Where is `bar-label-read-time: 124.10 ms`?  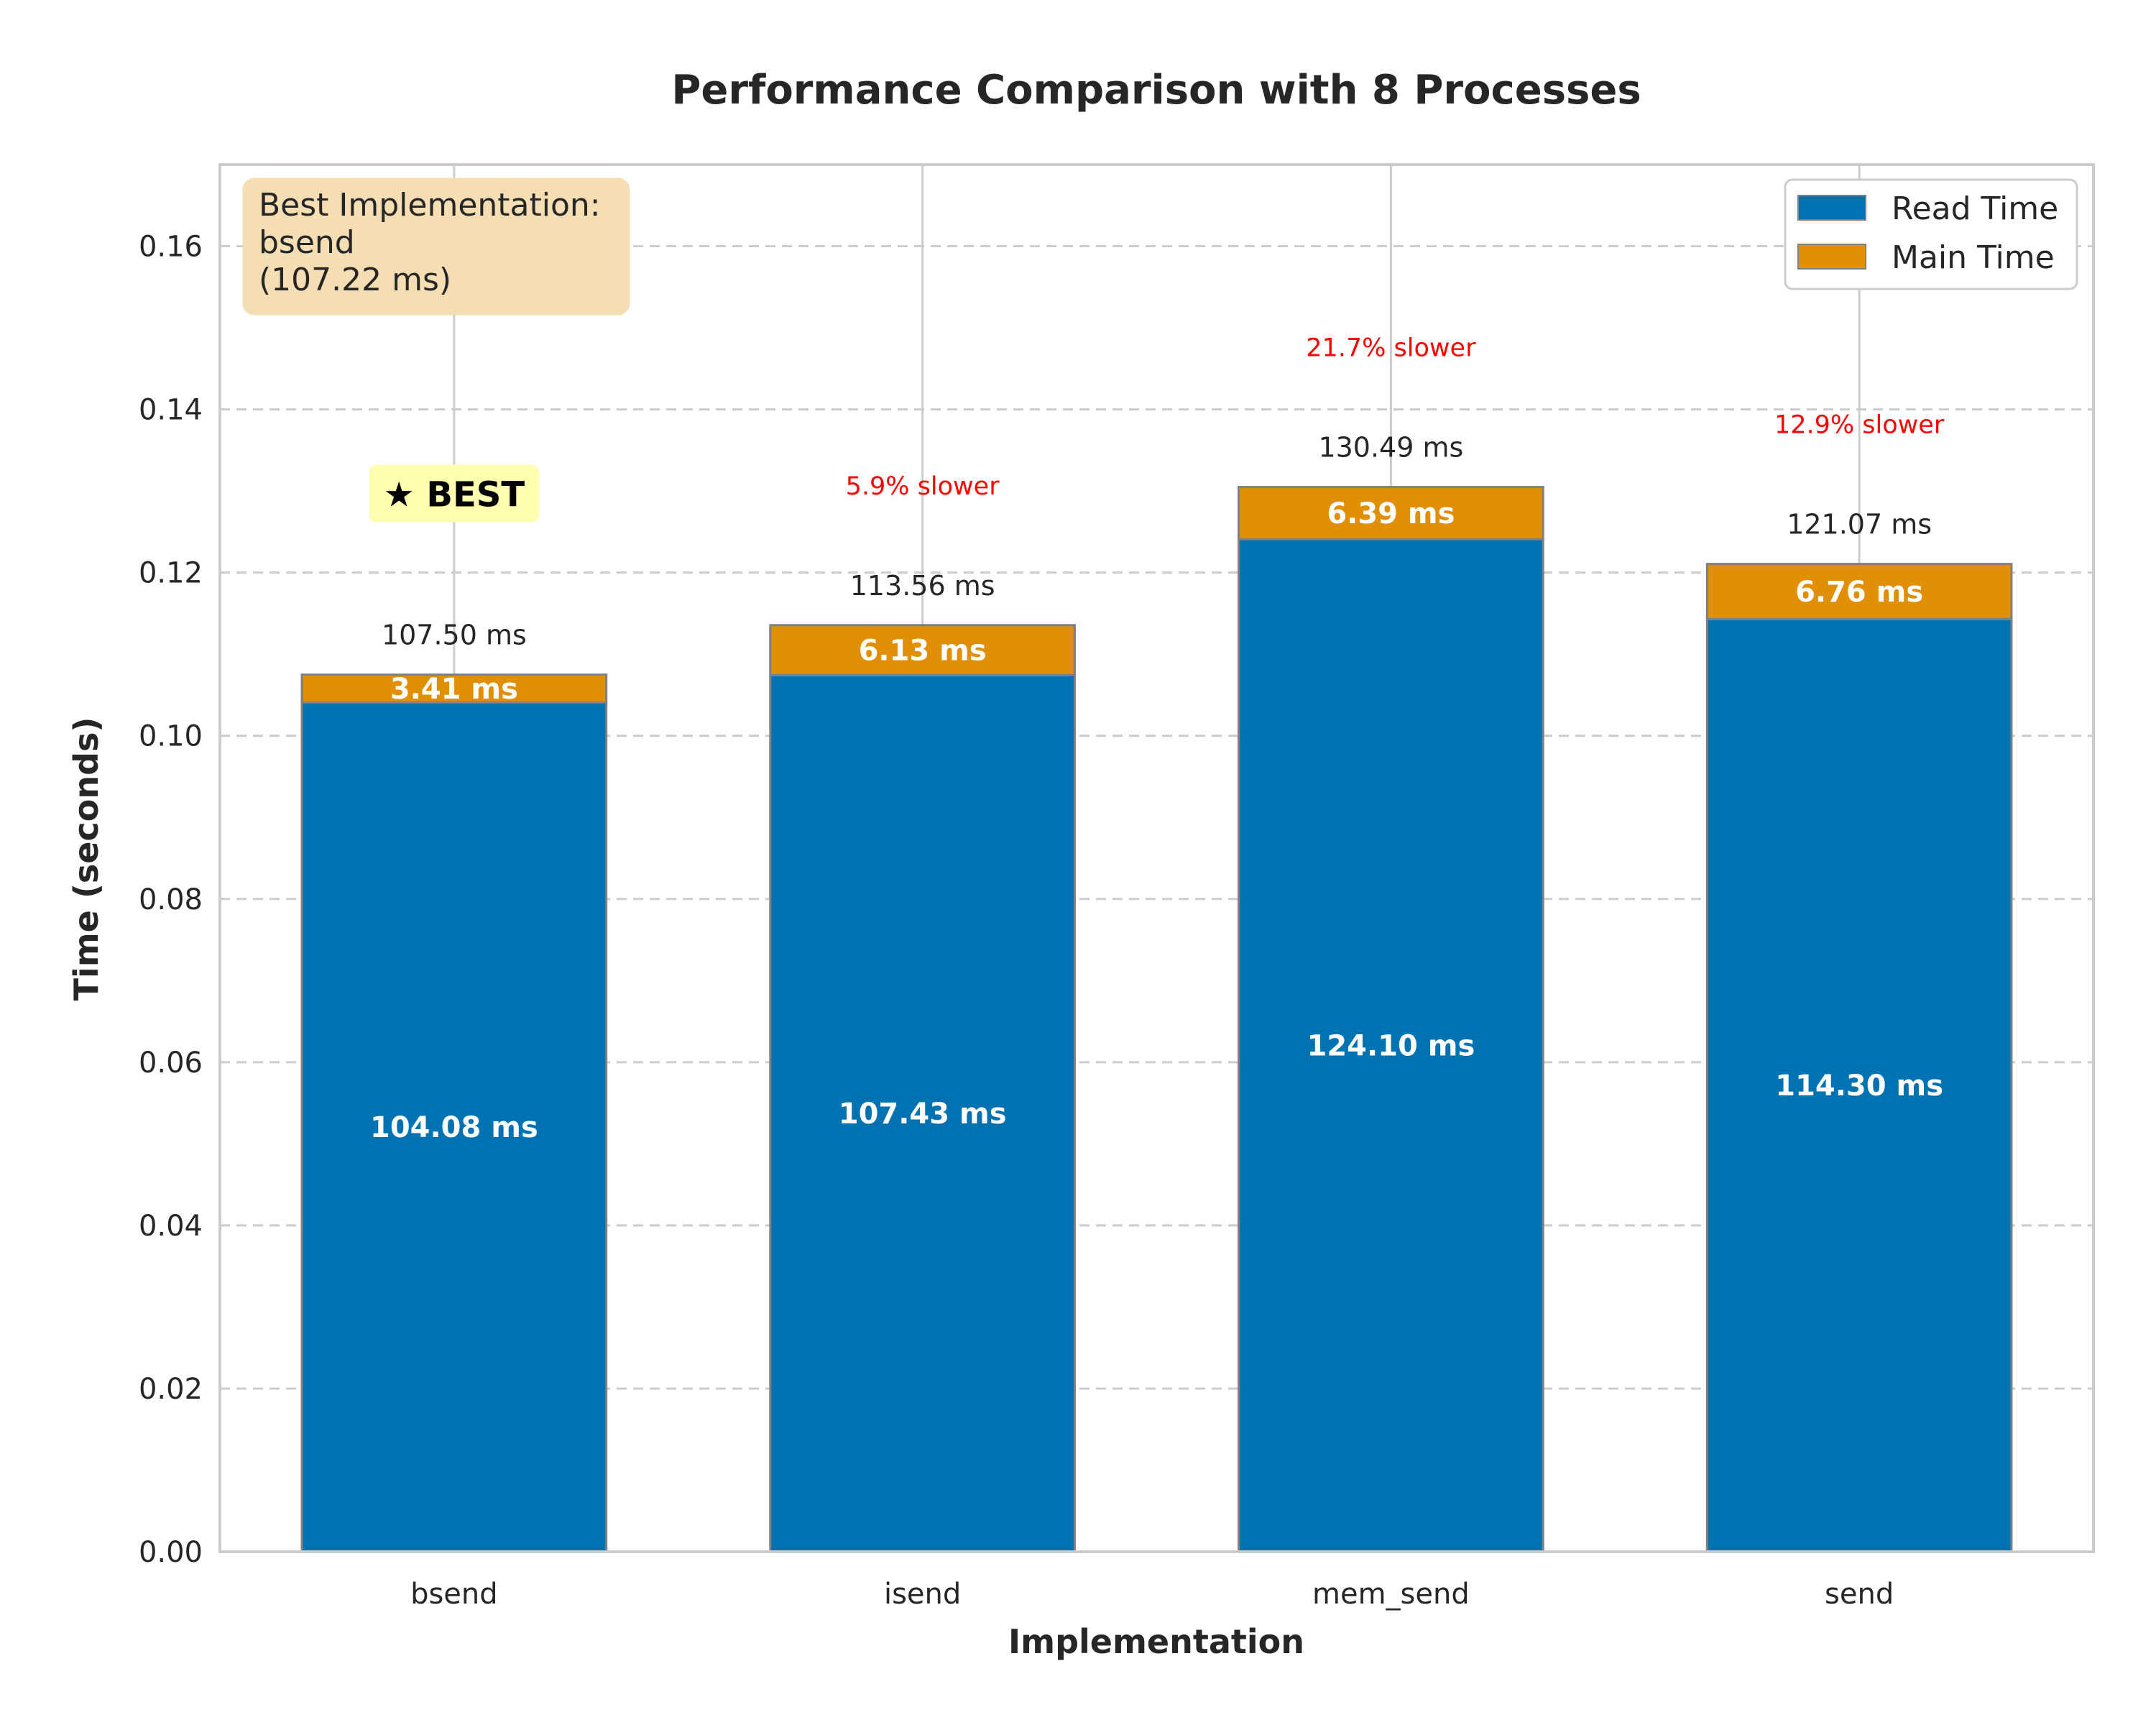
bar-label-read-time: 124.10 ms is located at coordinates (1391, 1046).